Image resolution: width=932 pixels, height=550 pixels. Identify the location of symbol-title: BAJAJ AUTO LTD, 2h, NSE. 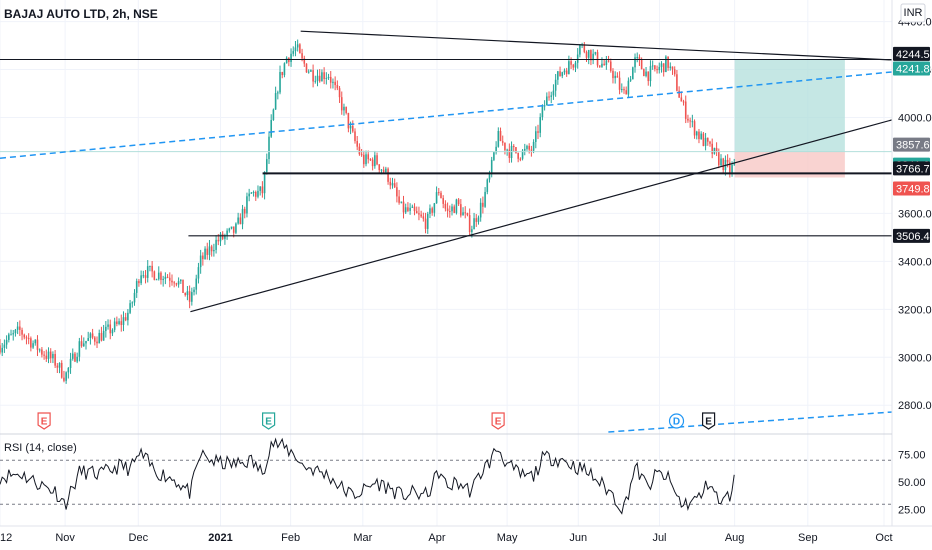
(81, 14).